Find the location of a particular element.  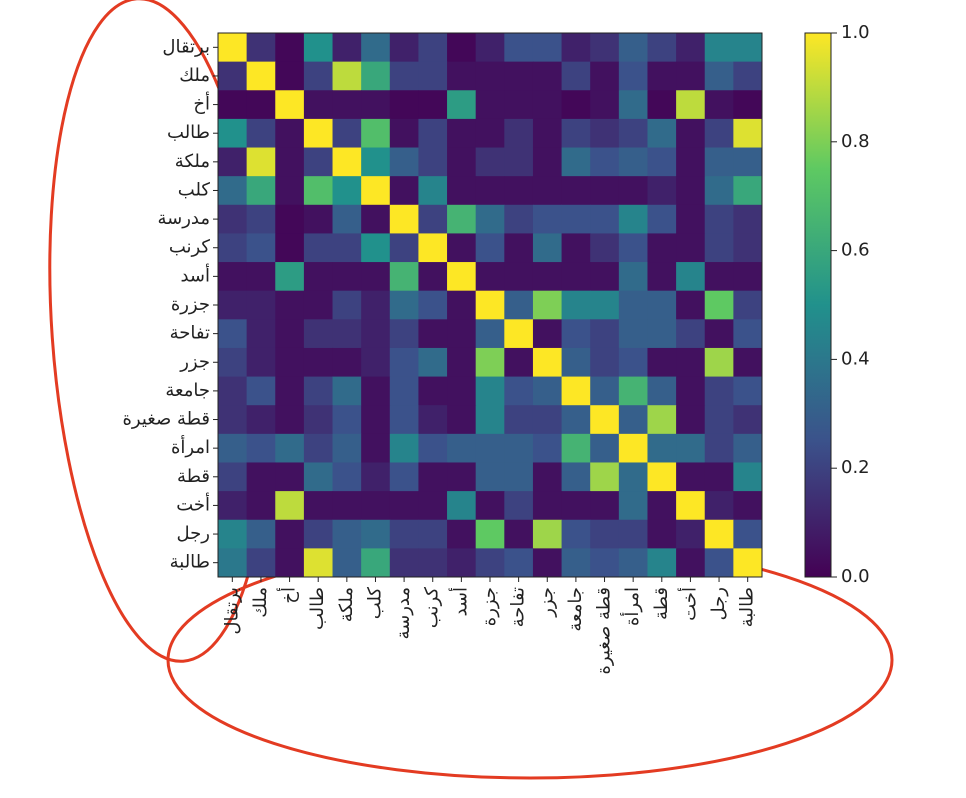

x-tick-label: قطة صغيرة is located at coordinates (604, 631).